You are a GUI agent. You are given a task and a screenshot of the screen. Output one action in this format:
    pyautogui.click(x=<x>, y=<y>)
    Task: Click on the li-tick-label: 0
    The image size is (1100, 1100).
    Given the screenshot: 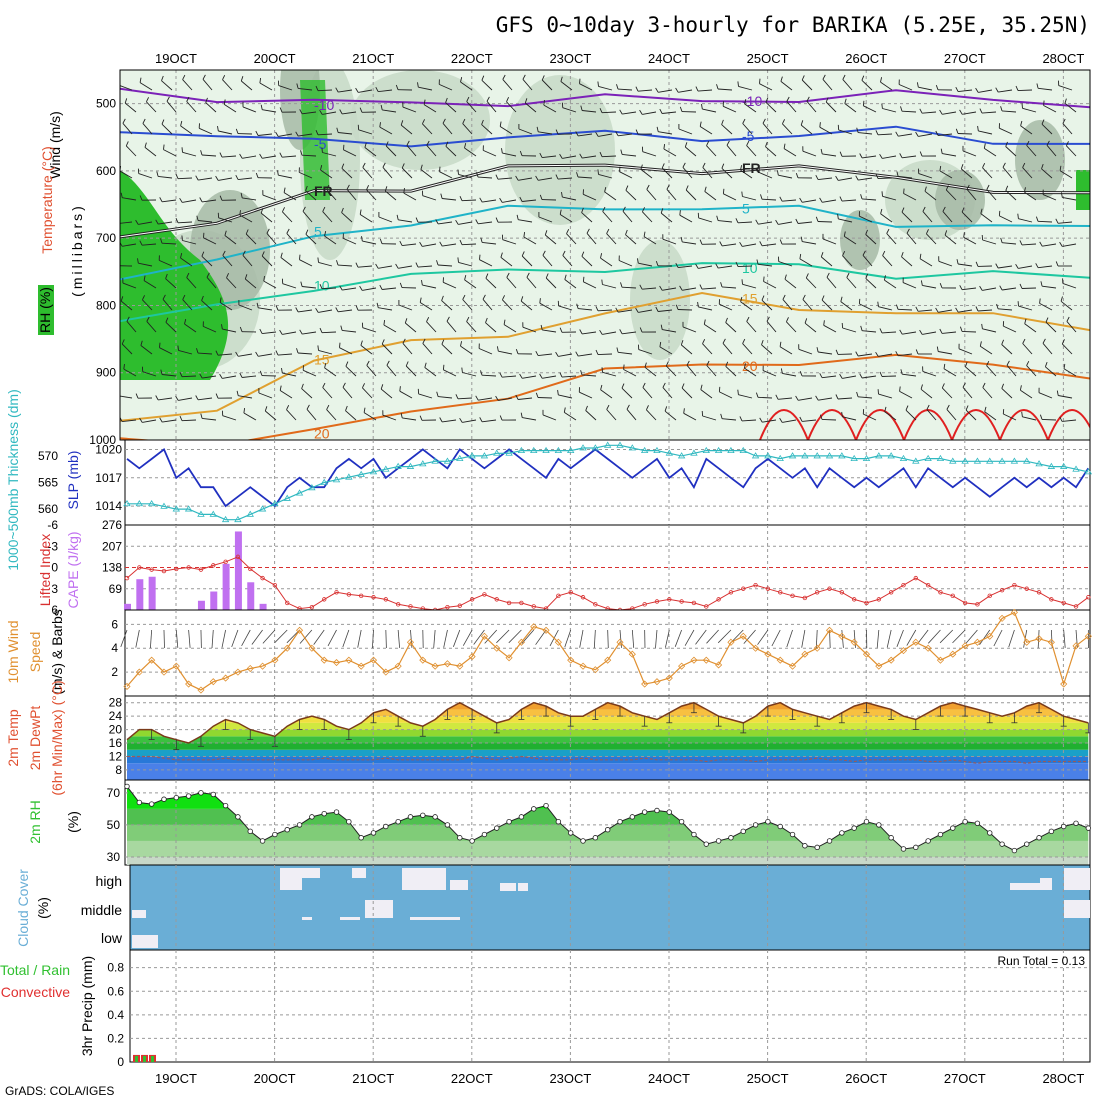 What is the action you would take?
    pyautogui.click(x=54, y=568)
    